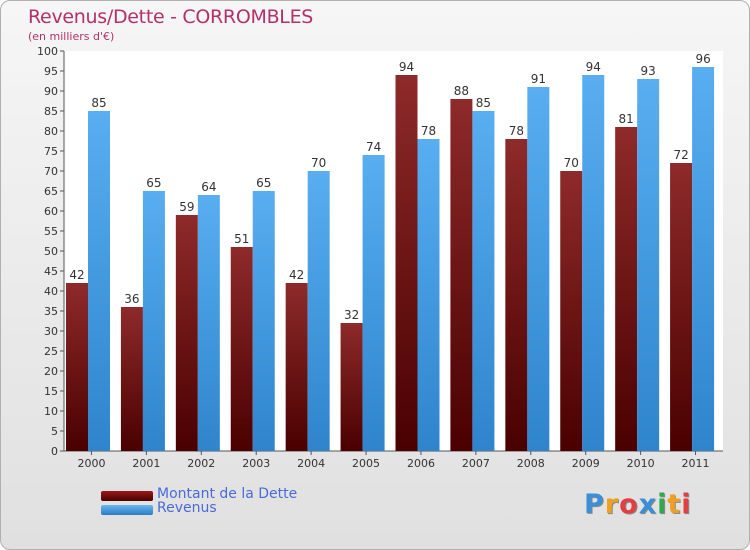  I want to click on y-tick-label: 50, so click(51, 251).